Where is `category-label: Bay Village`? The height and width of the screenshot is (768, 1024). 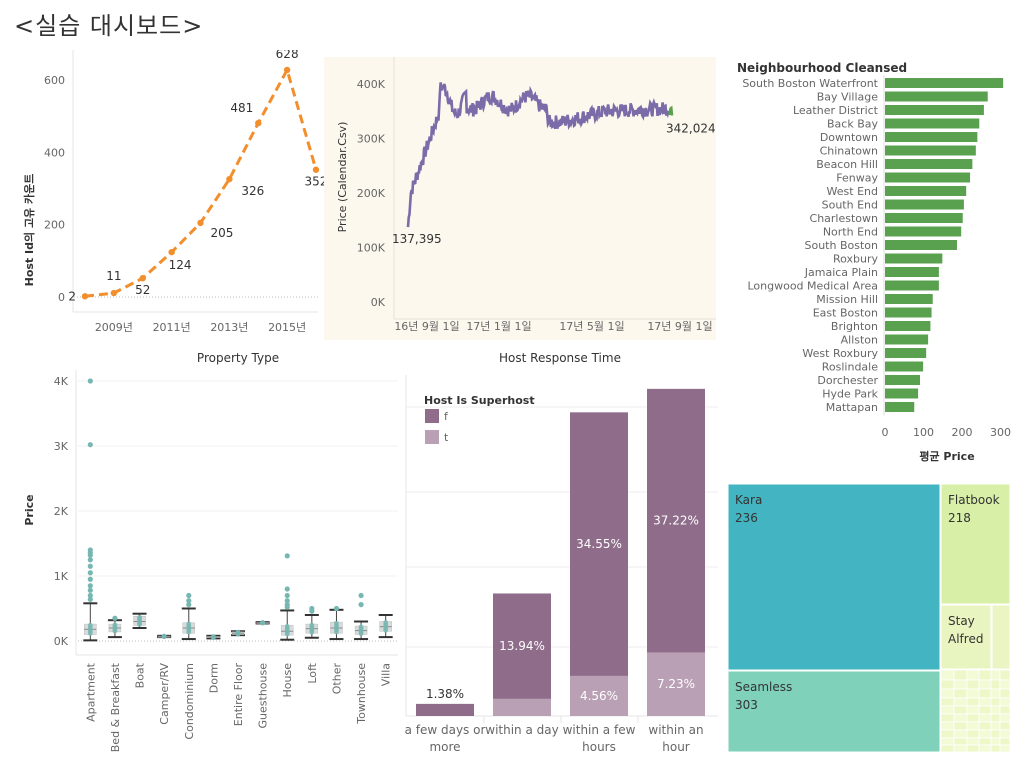
category-label: Bay Village is located at coordinates (847, 97).